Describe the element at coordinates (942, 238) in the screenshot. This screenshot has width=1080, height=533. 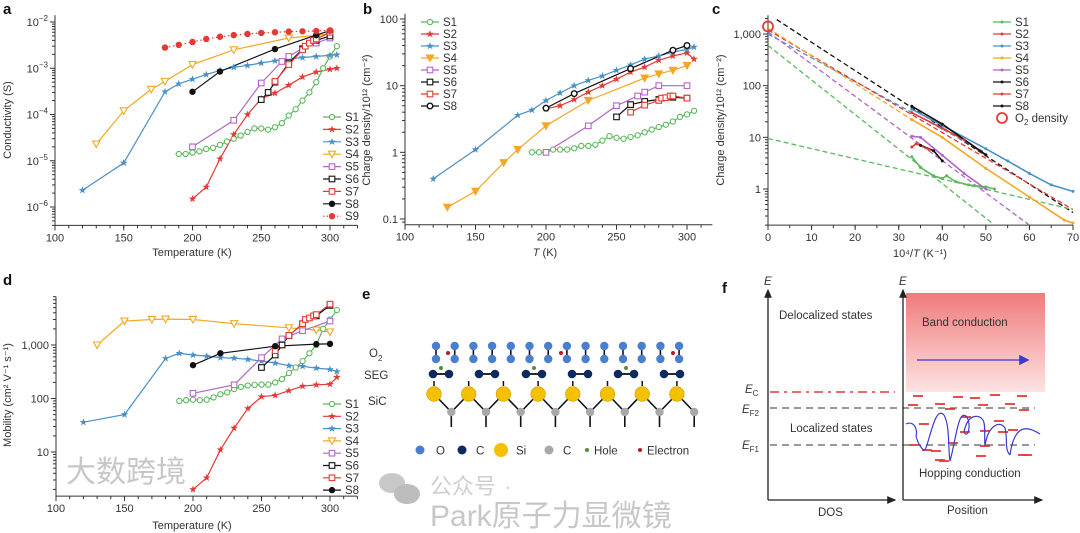
I see `x-tick-label: 40` at that location.